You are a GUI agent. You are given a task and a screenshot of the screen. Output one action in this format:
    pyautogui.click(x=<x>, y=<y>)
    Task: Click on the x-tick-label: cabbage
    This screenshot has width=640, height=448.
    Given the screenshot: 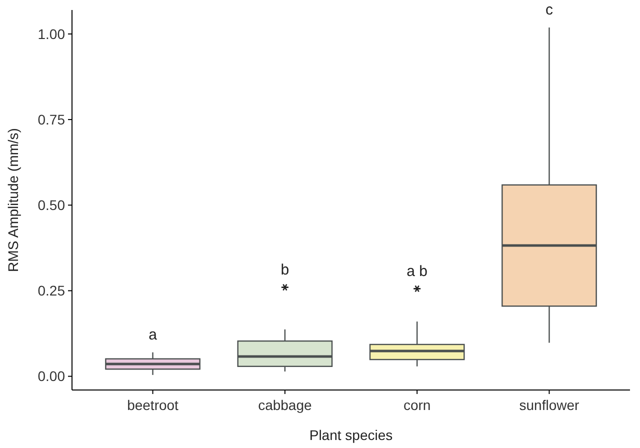 What is the action you would take?
    pyautogui.click(x=285, y=405)
    